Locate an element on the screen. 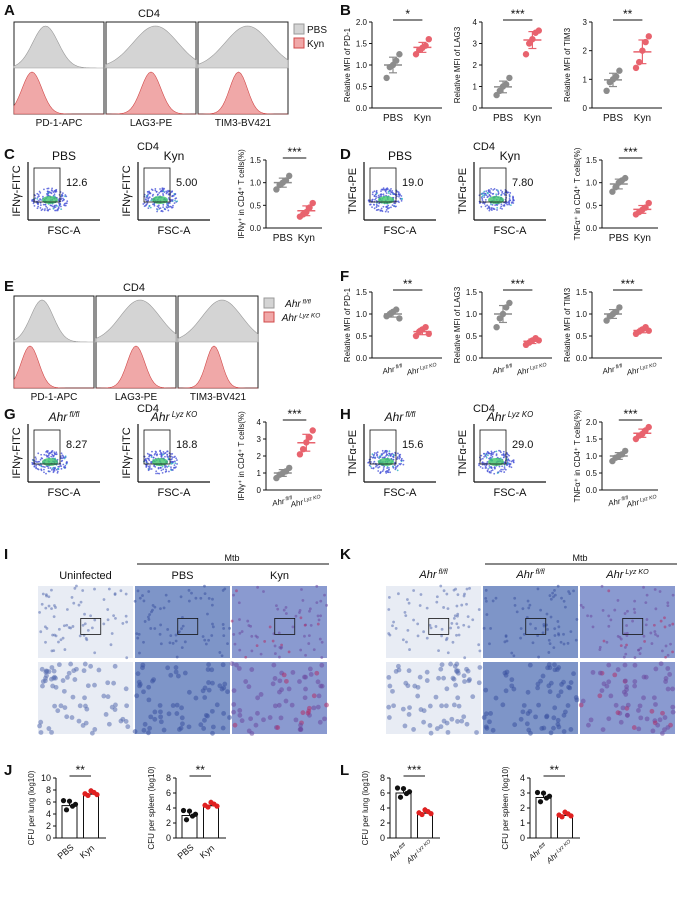 This screenshot has height=915, width=685. G-bar-group-label-1: Ahr Lyz KO is located at coordinates (305, 501).